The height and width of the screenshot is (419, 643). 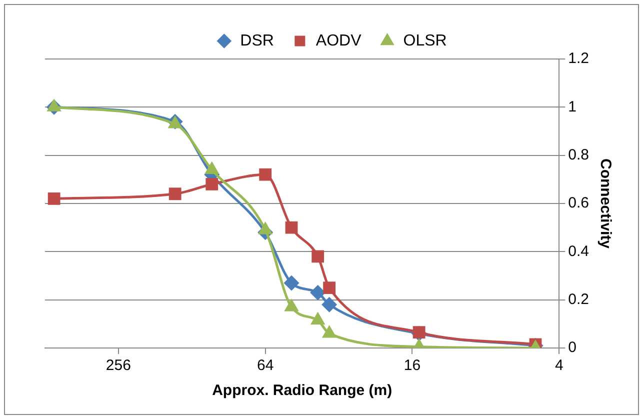 I want to click on y2-tick-label: 1.2, so click(x=579, y=59).